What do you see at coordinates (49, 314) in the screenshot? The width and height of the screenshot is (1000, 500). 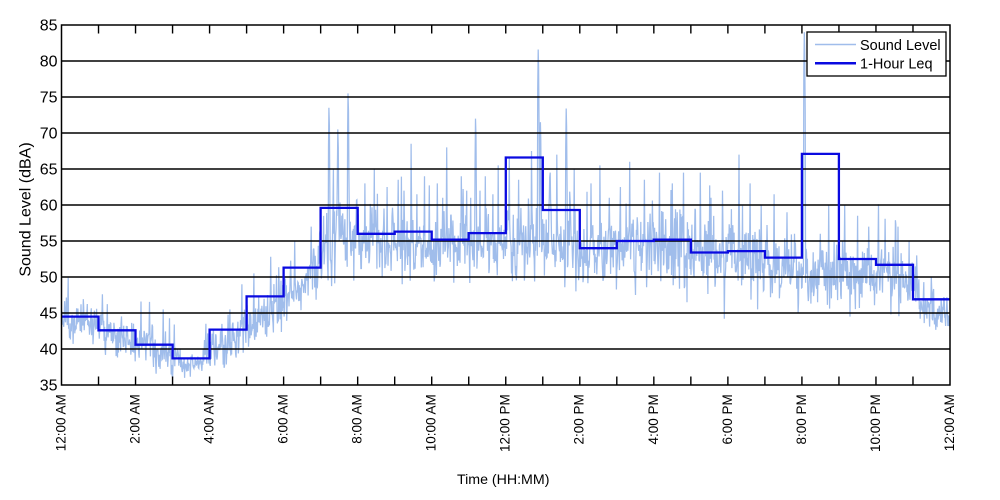 I see `svg-text: 45` at bounding box center [49, 314].